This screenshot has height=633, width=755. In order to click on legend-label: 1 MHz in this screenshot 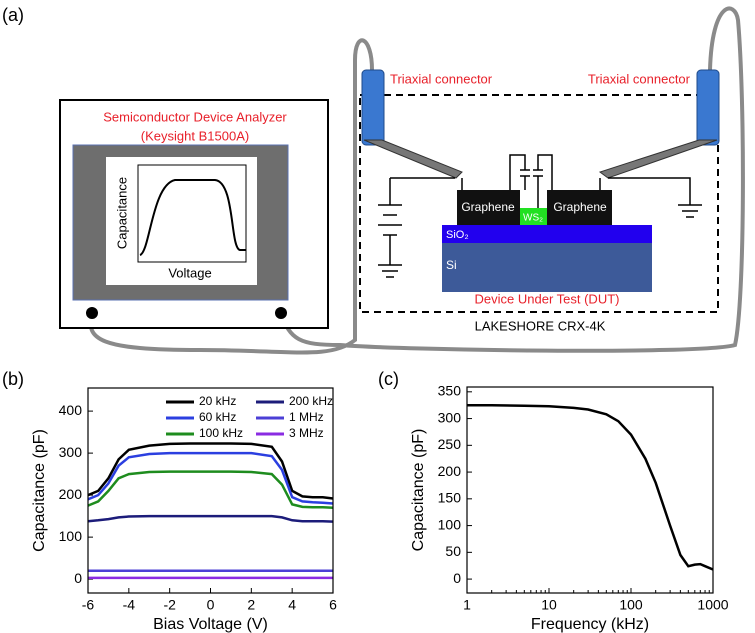, I will do `click(306, 417)`.